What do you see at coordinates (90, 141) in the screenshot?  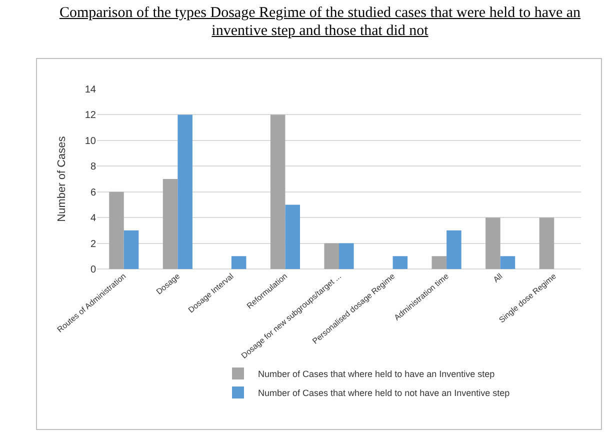 I see `y-tick-label: 10` at bounding box center [90, 141].